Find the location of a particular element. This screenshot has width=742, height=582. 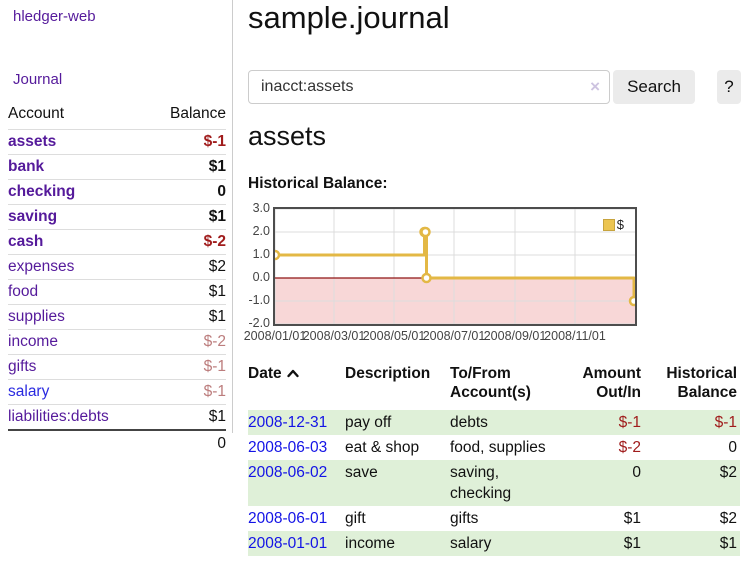

accounts-header-balance: Balance is located at coordinates (197, 113).